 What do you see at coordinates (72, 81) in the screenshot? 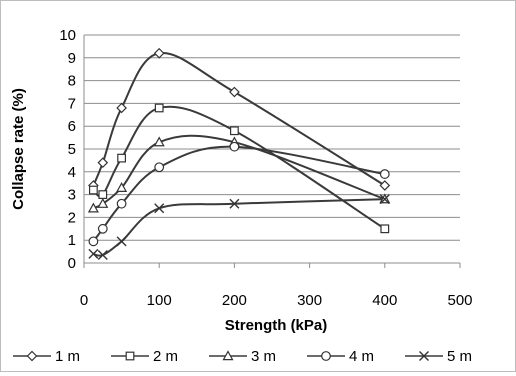
I see `y-tick-label: 8` at bounding box center [72, 81].